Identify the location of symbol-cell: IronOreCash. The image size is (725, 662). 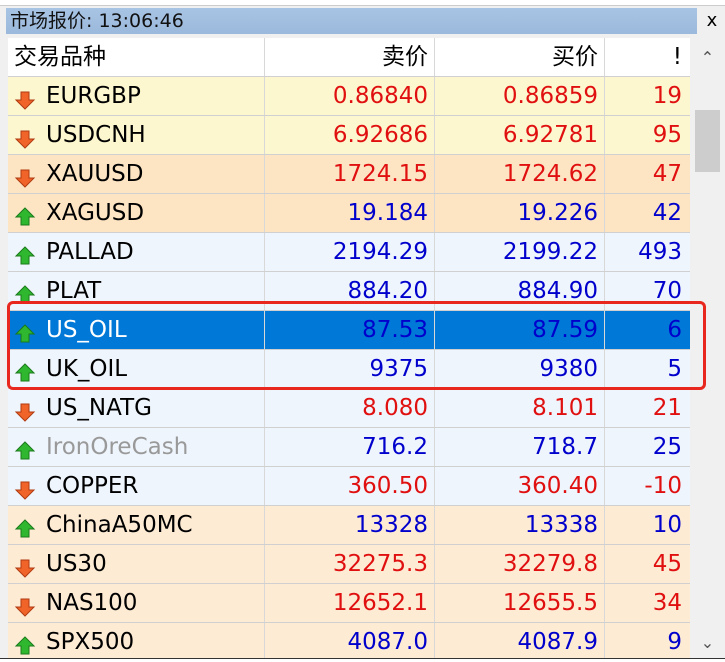
(136, 447).